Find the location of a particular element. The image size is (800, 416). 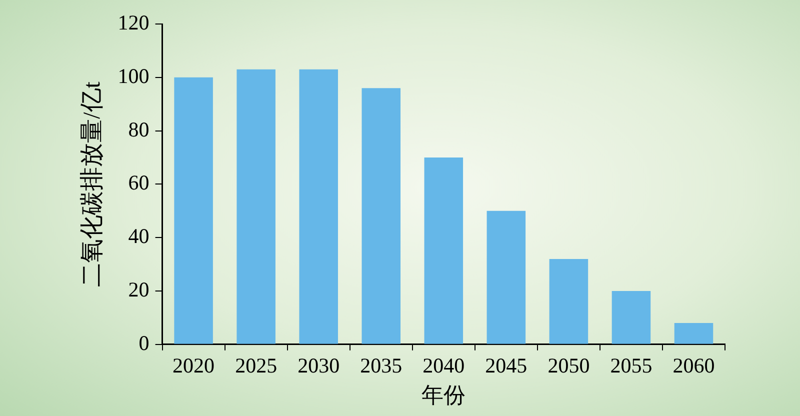

x-tick-label: 2045 is located at coordinates (506, 366).